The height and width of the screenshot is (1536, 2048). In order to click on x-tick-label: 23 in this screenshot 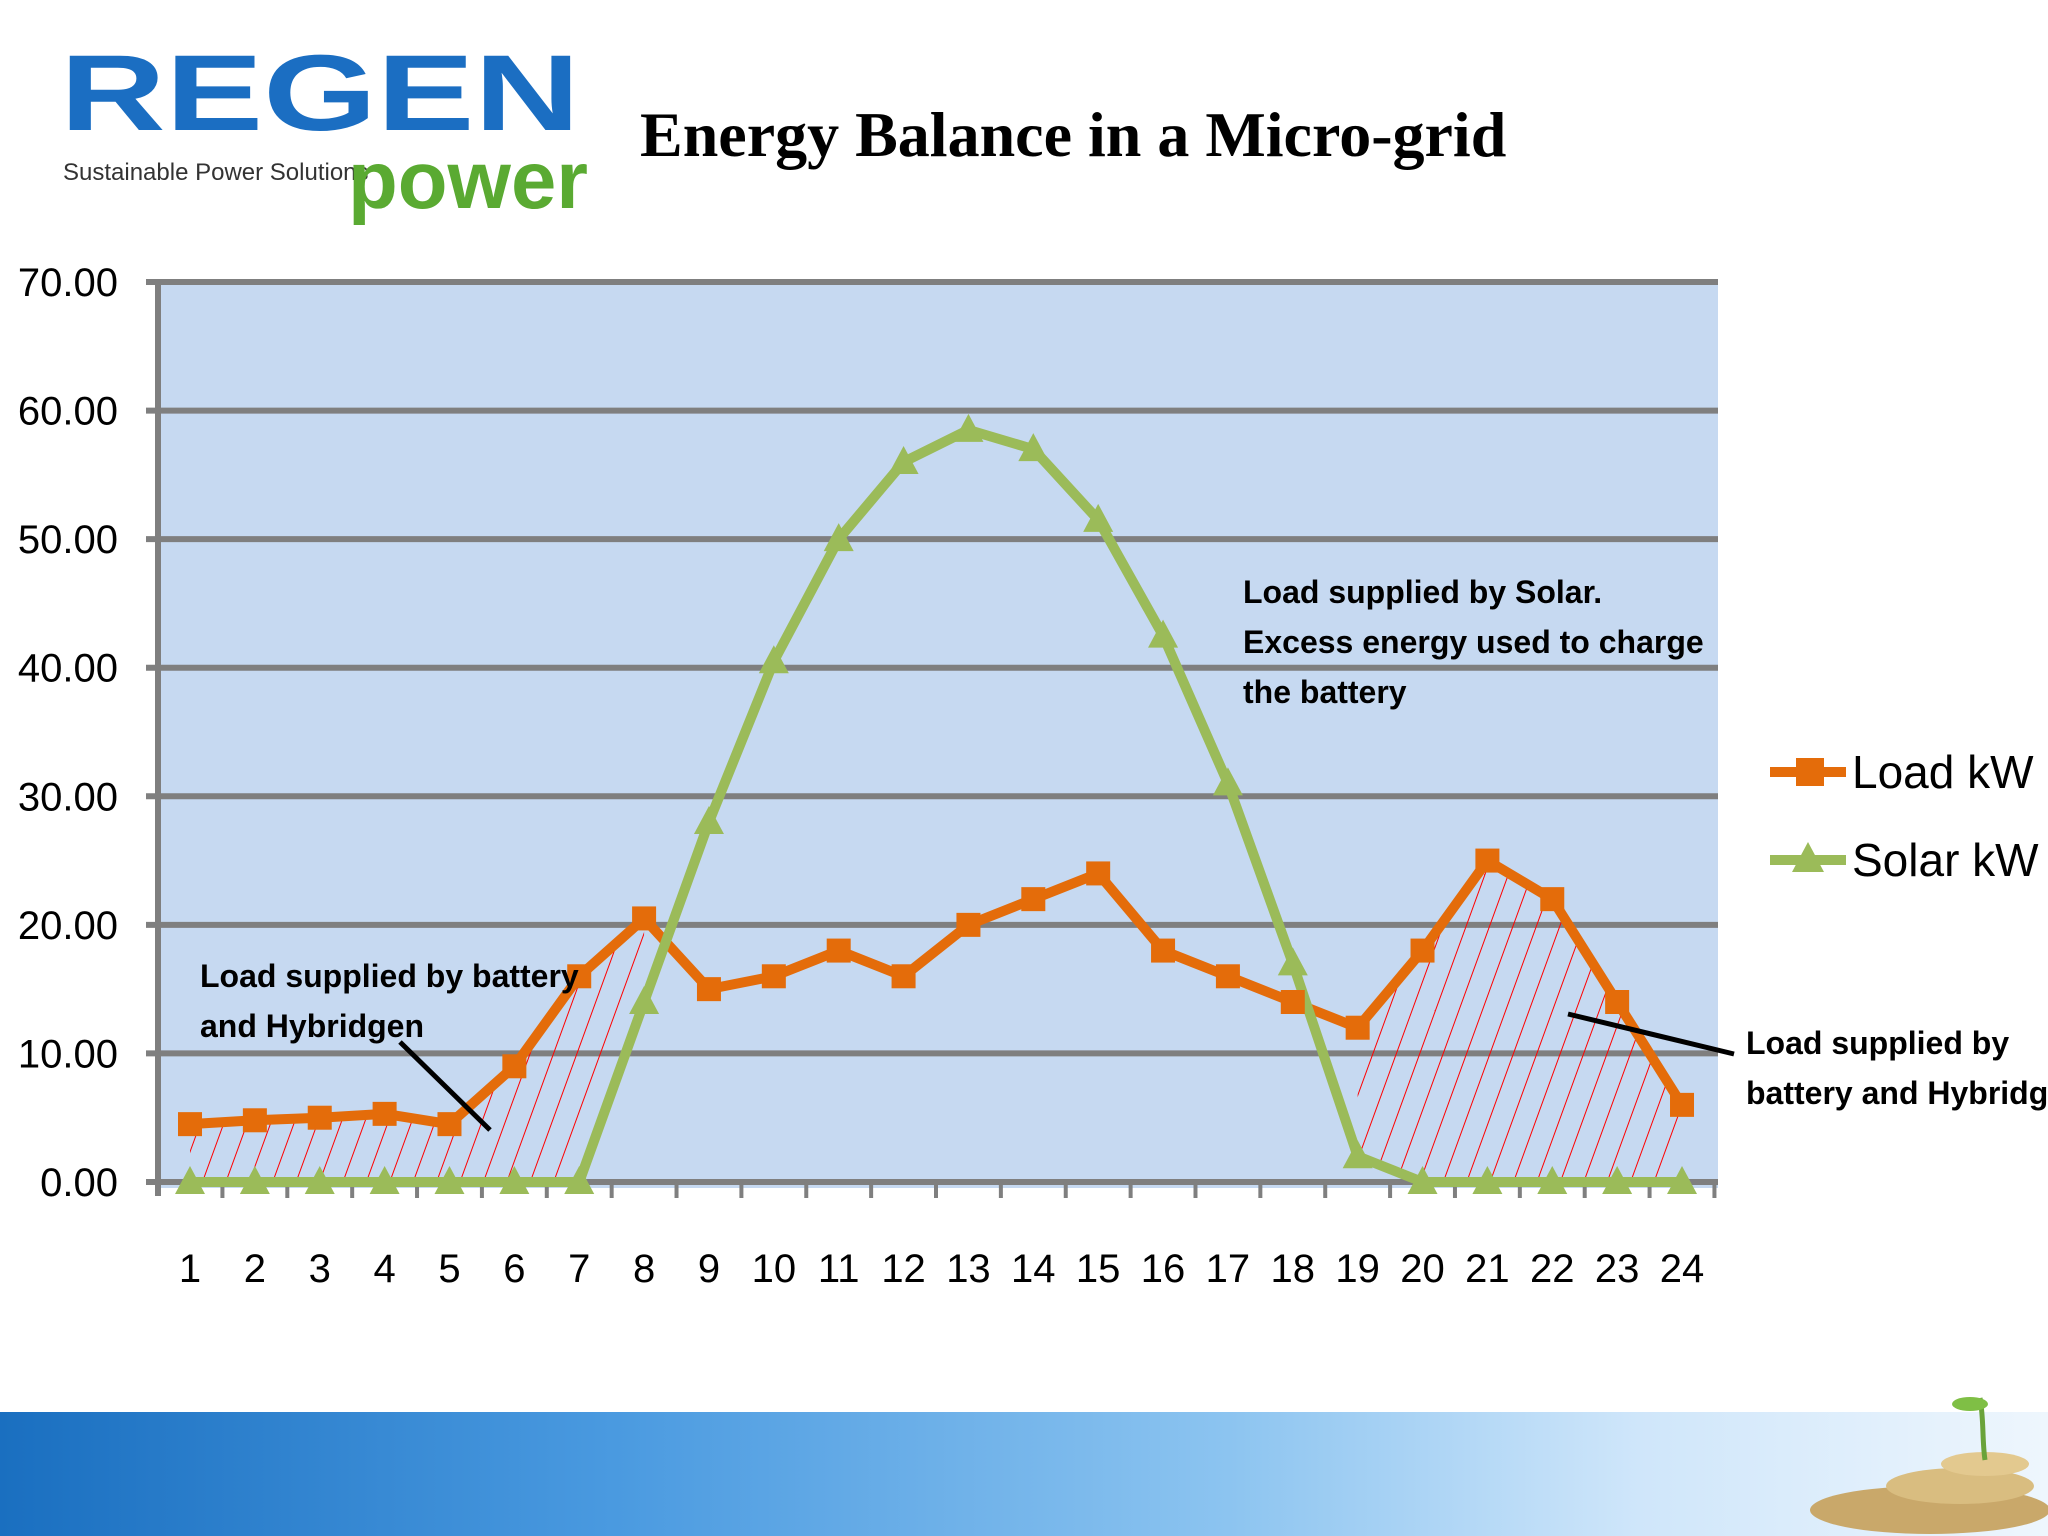, I will do `click(1617, 1269)`.